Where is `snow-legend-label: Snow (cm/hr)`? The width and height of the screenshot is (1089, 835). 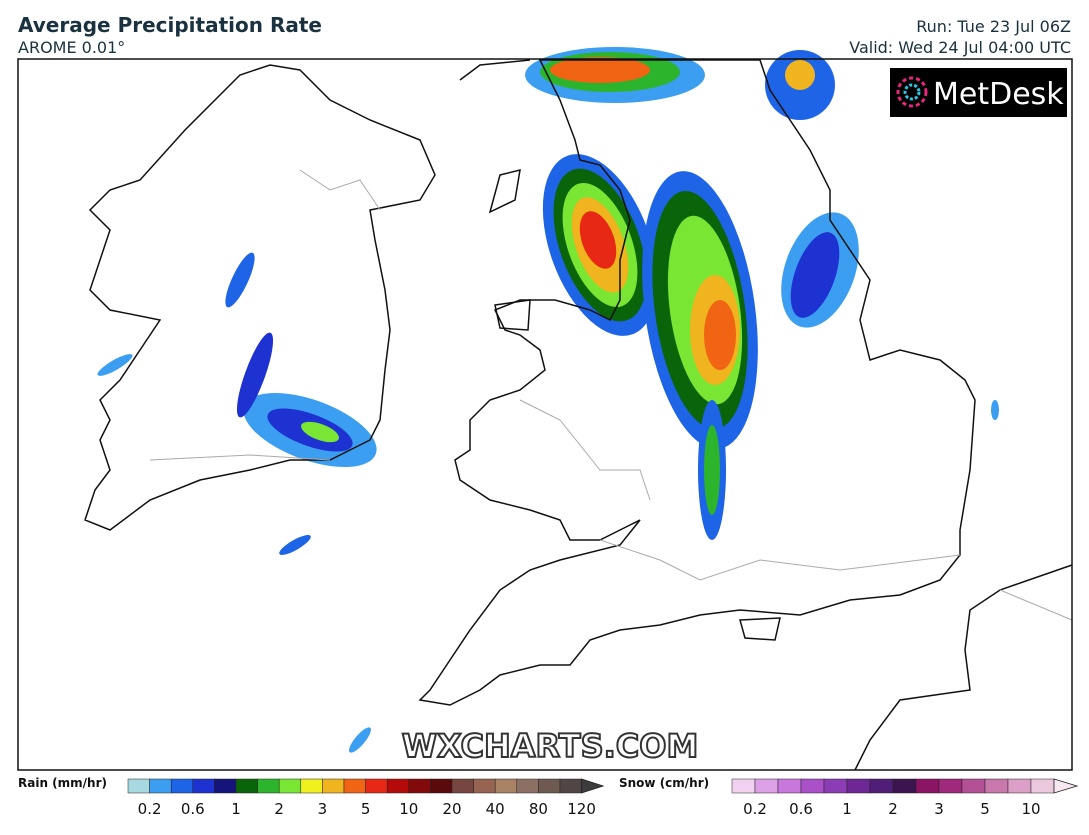
snow-legend-label: Snow (cm/hr) is located at coordinates (664, 783).